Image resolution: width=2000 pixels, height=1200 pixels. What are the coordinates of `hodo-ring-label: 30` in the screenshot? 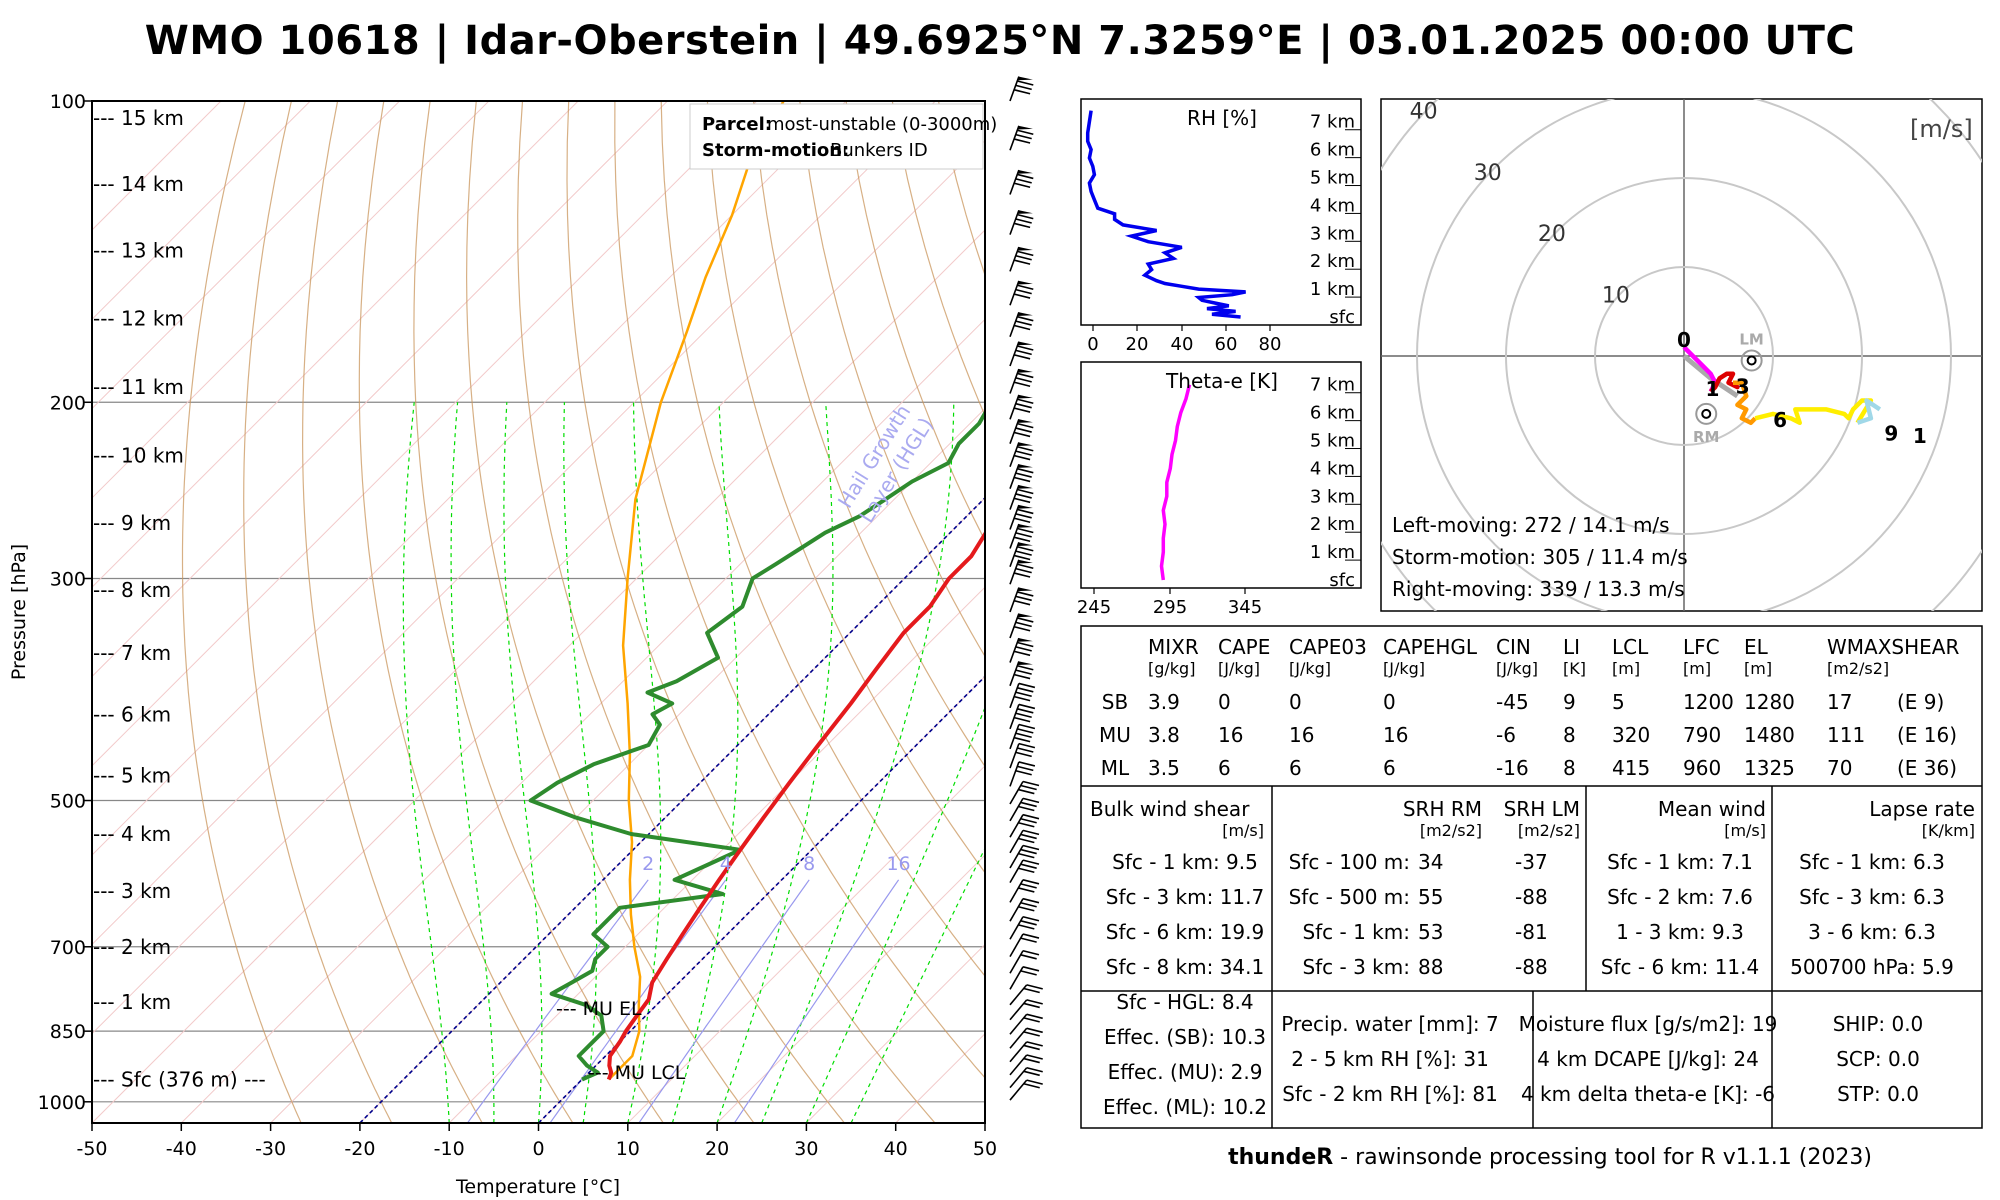 It's located at (1488, 173).